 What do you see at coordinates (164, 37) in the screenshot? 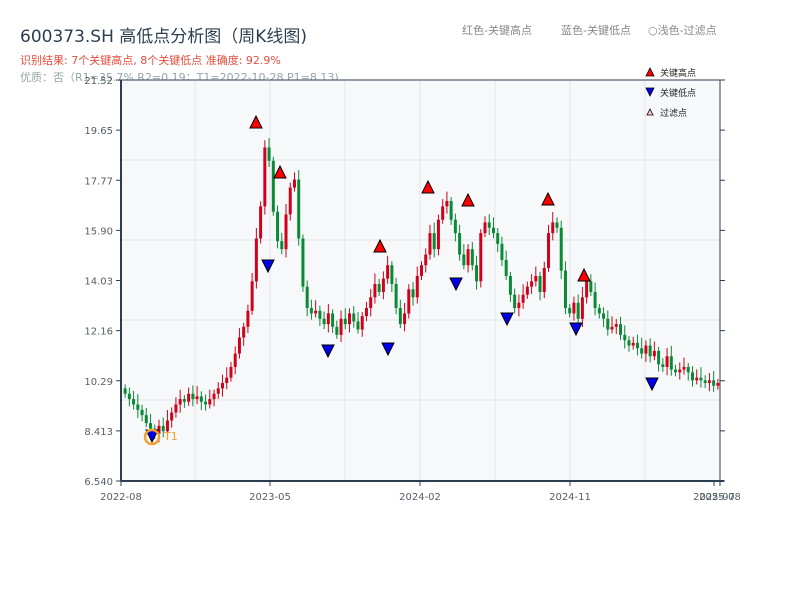
I see `chart-title: 600373.SH 高低点分析图（周K线图)` at bounding box center [164, 37].